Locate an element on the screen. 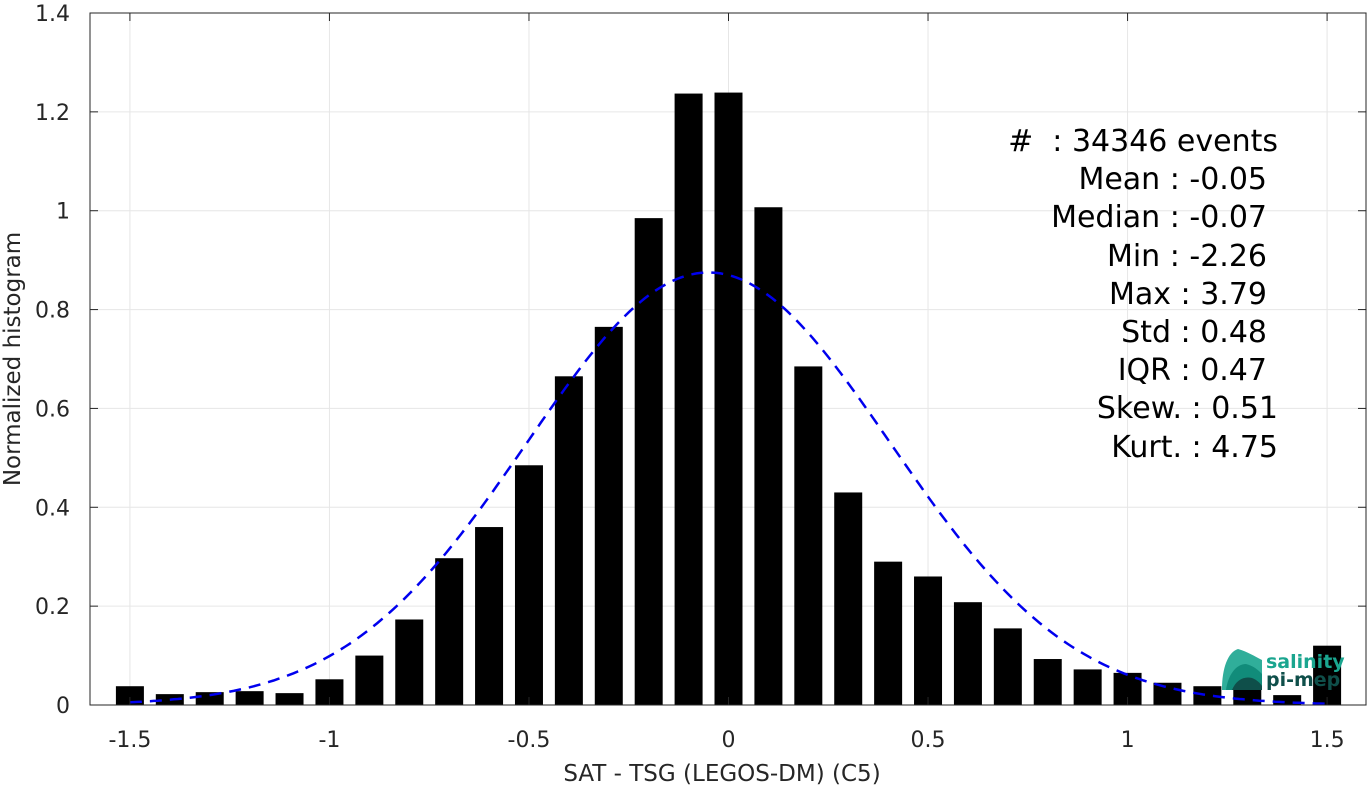 The width and height of the screenshot is (1367, 785). x-tick-label: -0.5 is located at coordinates (529, 740).